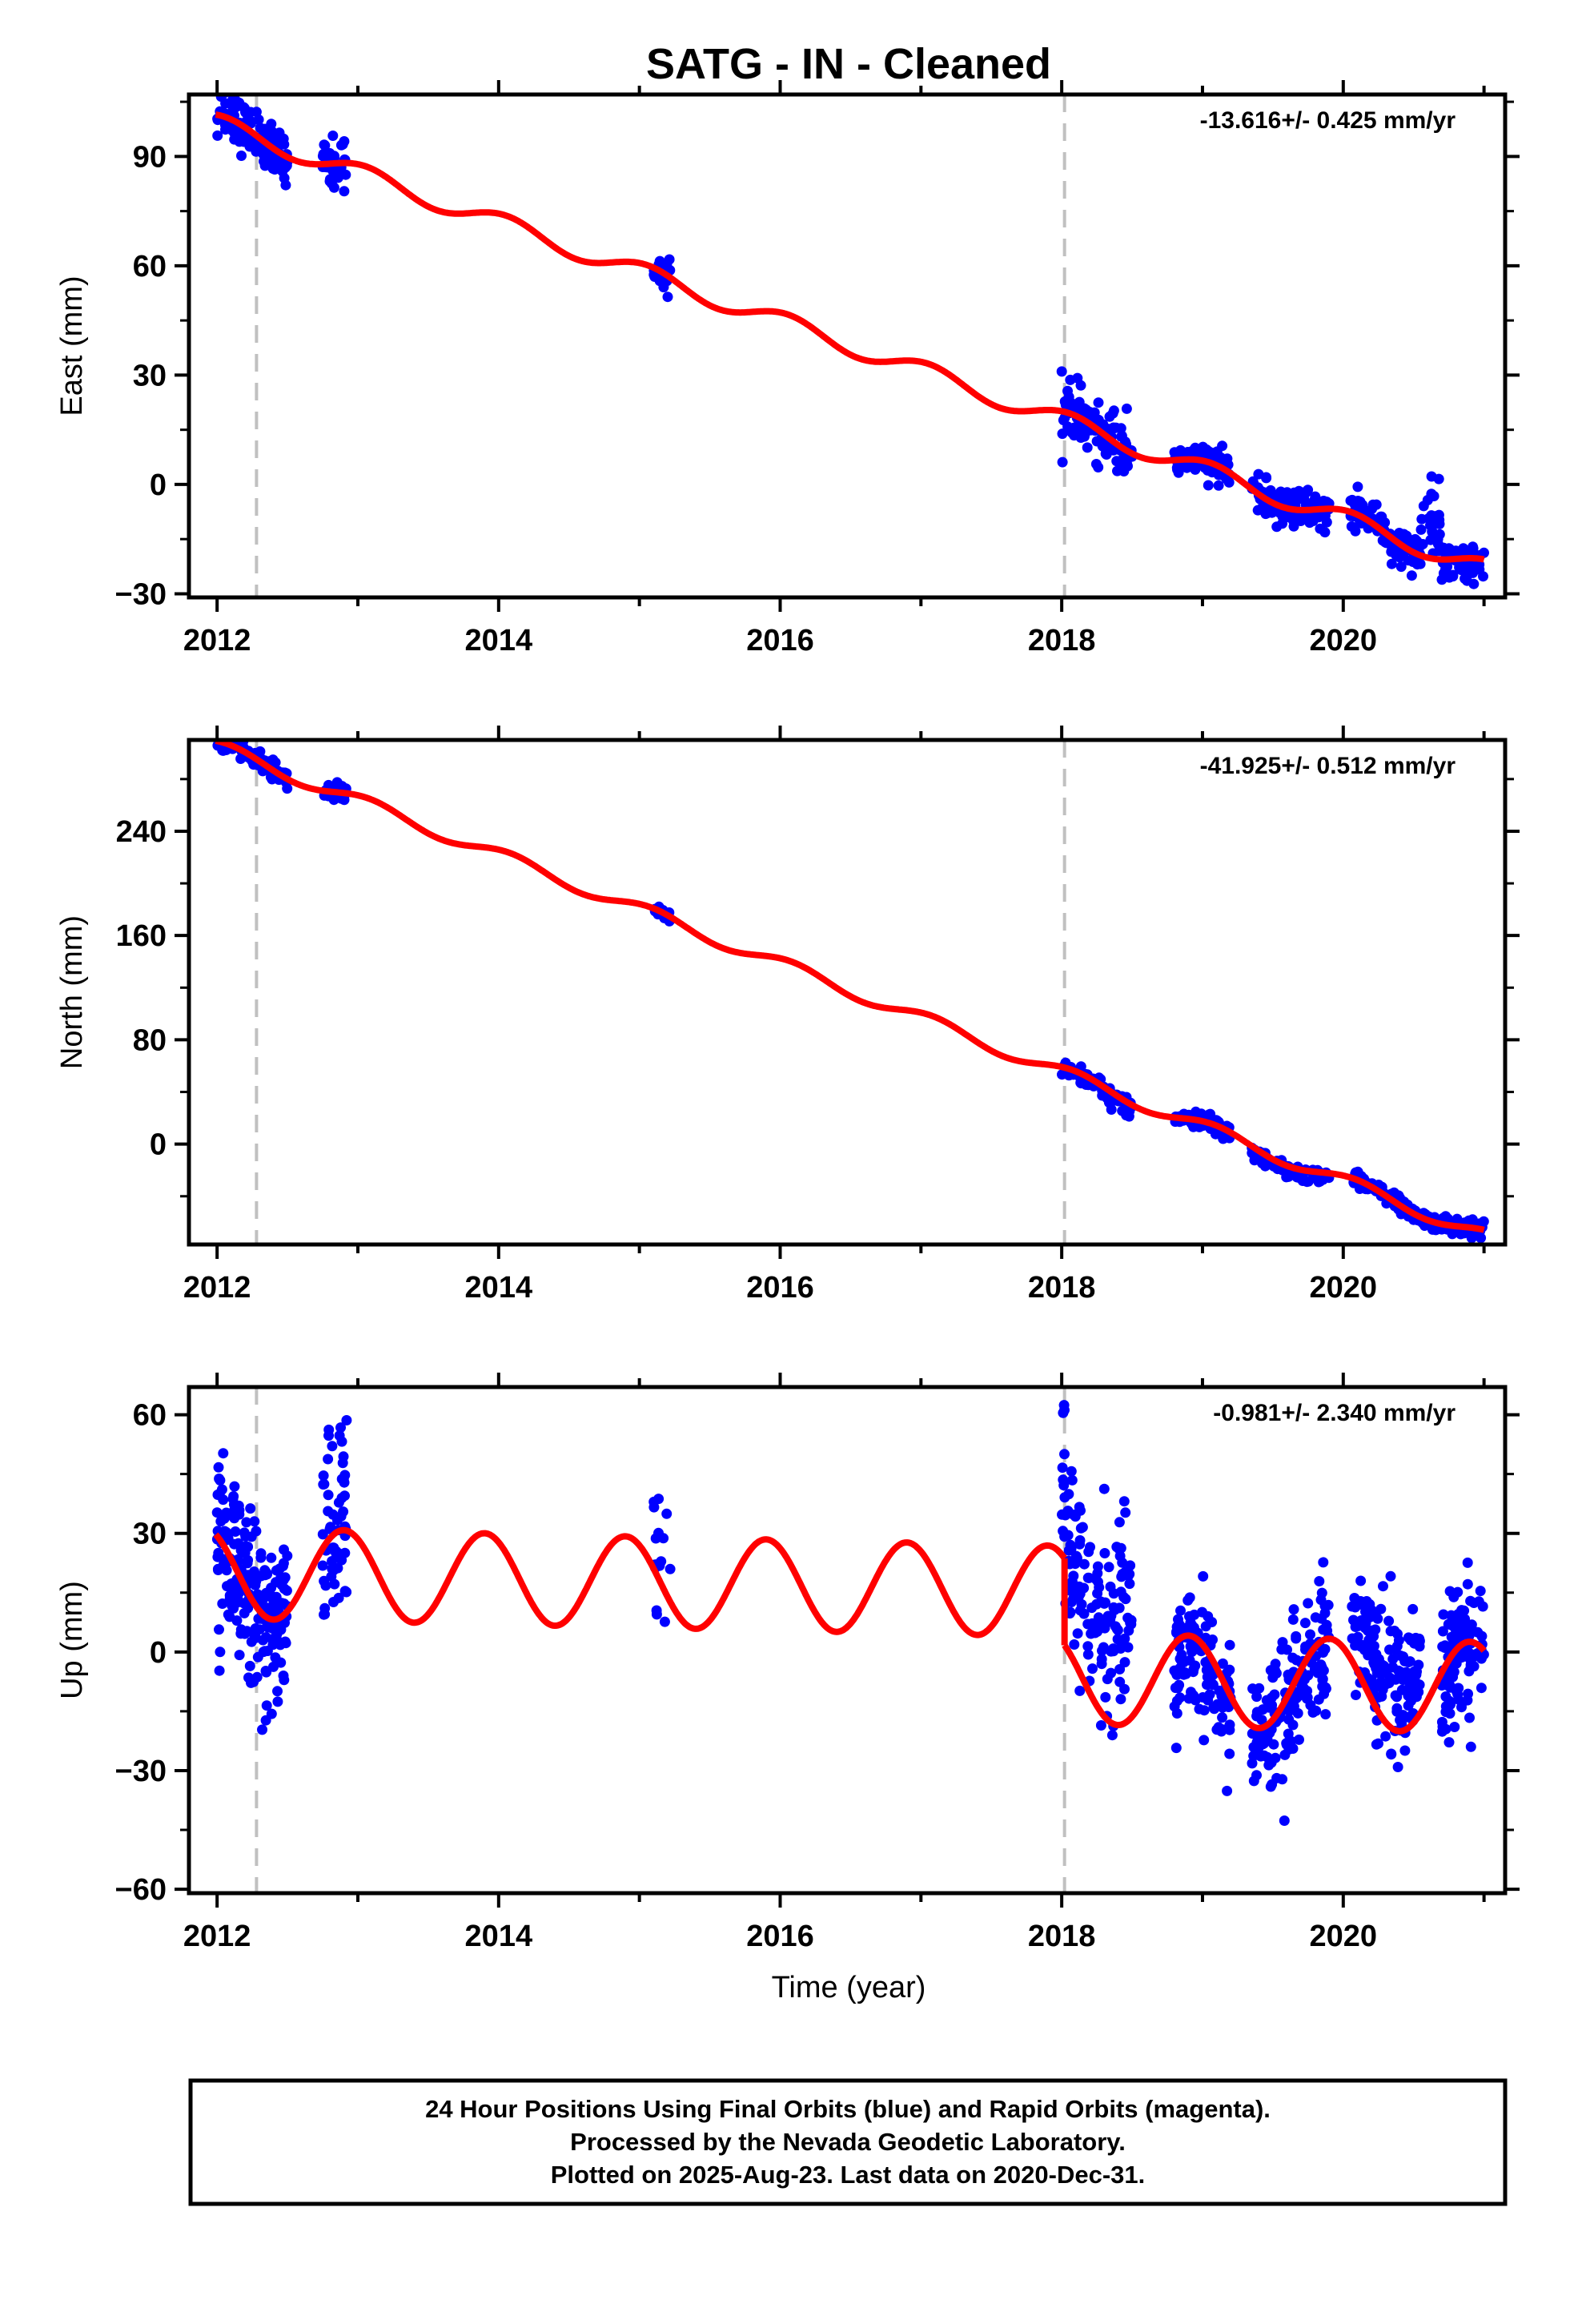  I want to click on y-tick-label: 90, so click(150, 157).